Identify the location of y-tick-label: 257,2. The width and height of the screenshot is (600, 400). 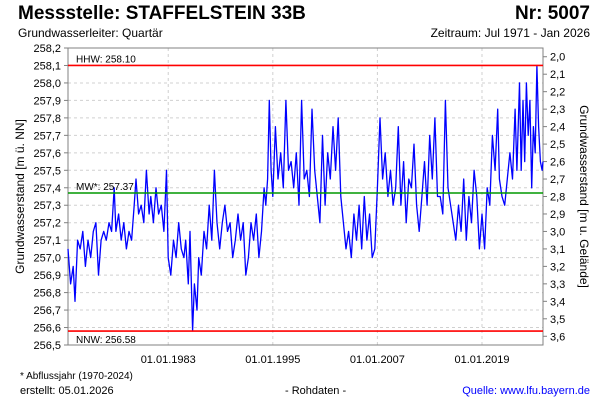
(47, 224).